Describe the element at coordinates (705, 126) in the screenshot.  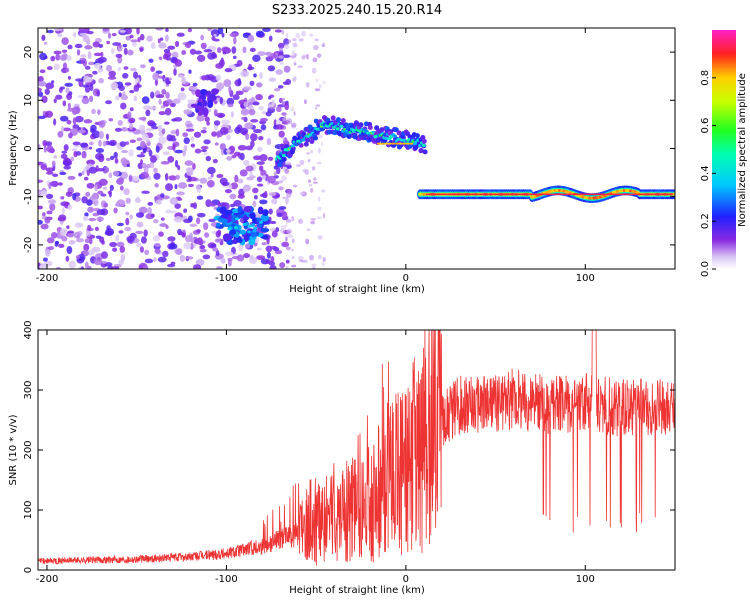
I see `colorbar-tick-label: 0.6` at that location.